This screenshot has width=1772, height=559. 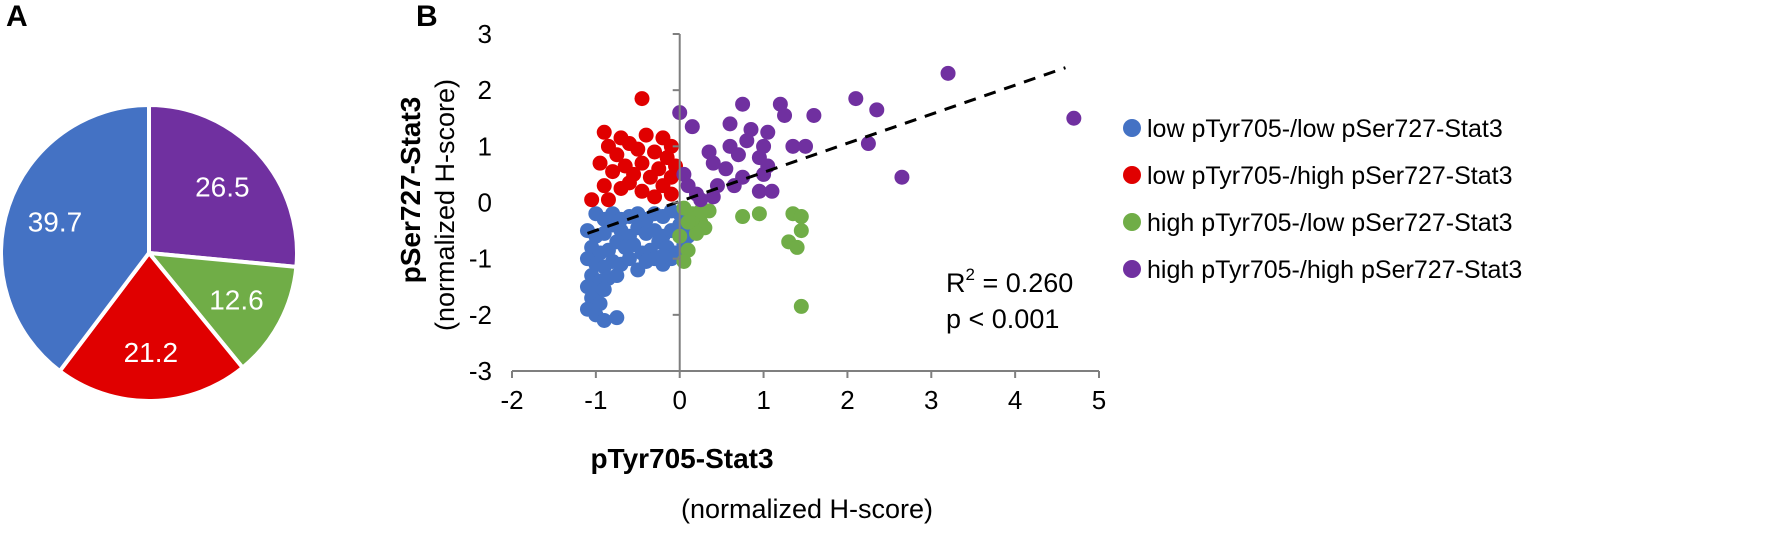 I want to click on x-tick-label: 1, so click(x=763, y=400).